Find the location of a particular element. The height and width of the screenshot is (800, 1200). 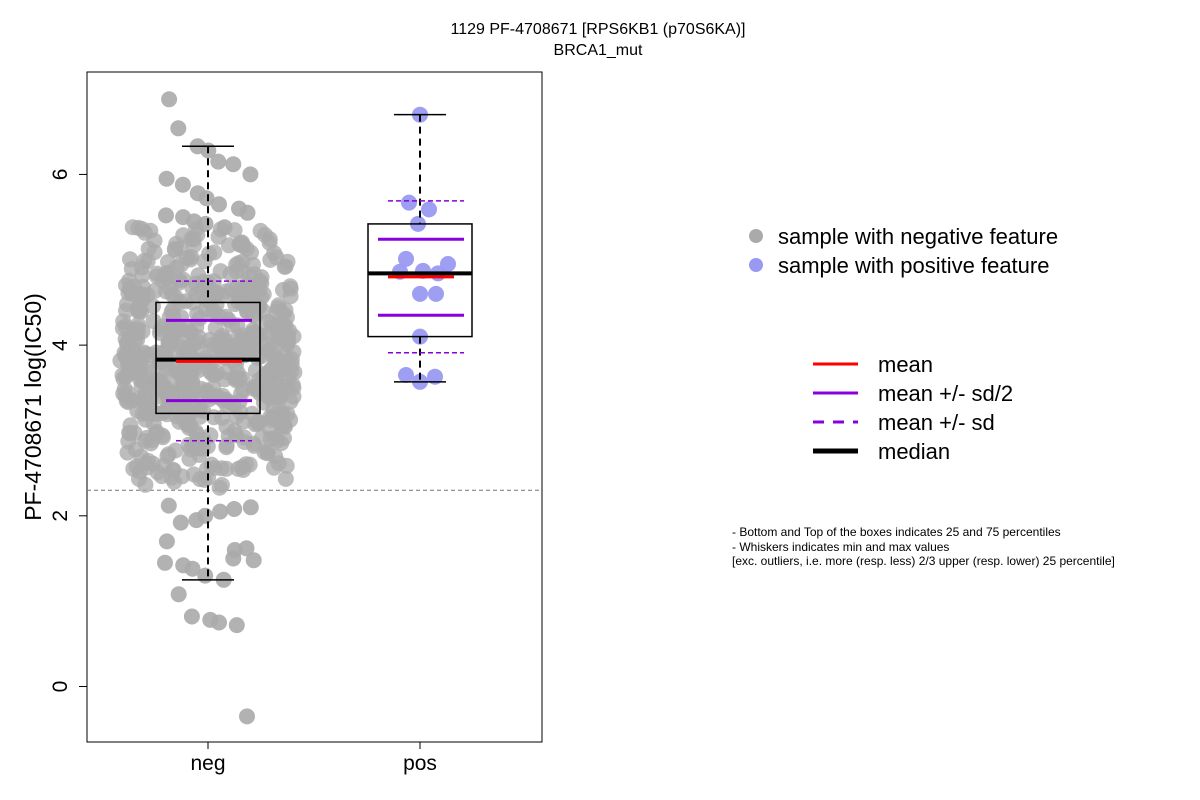

y-tick-label: 6 is located at coordinates (60, 175).